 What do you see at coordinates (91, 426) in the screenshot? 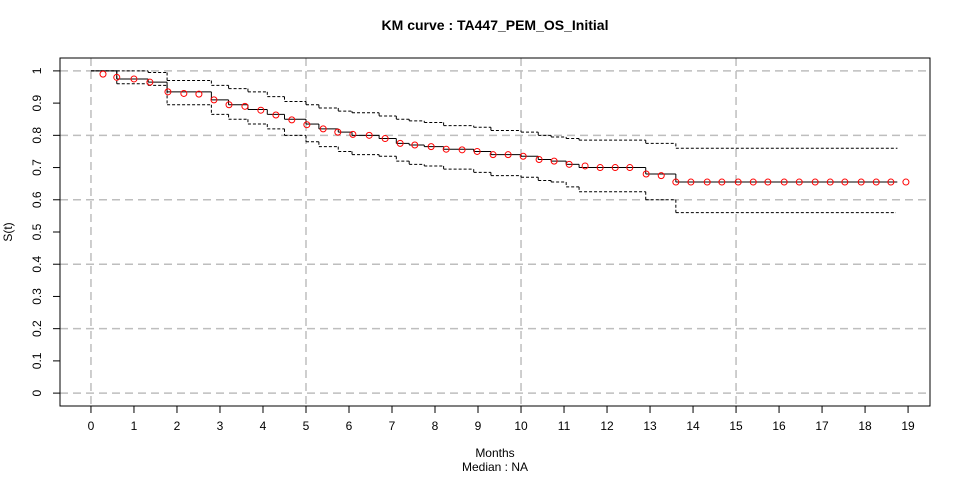
I see `x-tick-label: 0` at bounding box center [91, 426].